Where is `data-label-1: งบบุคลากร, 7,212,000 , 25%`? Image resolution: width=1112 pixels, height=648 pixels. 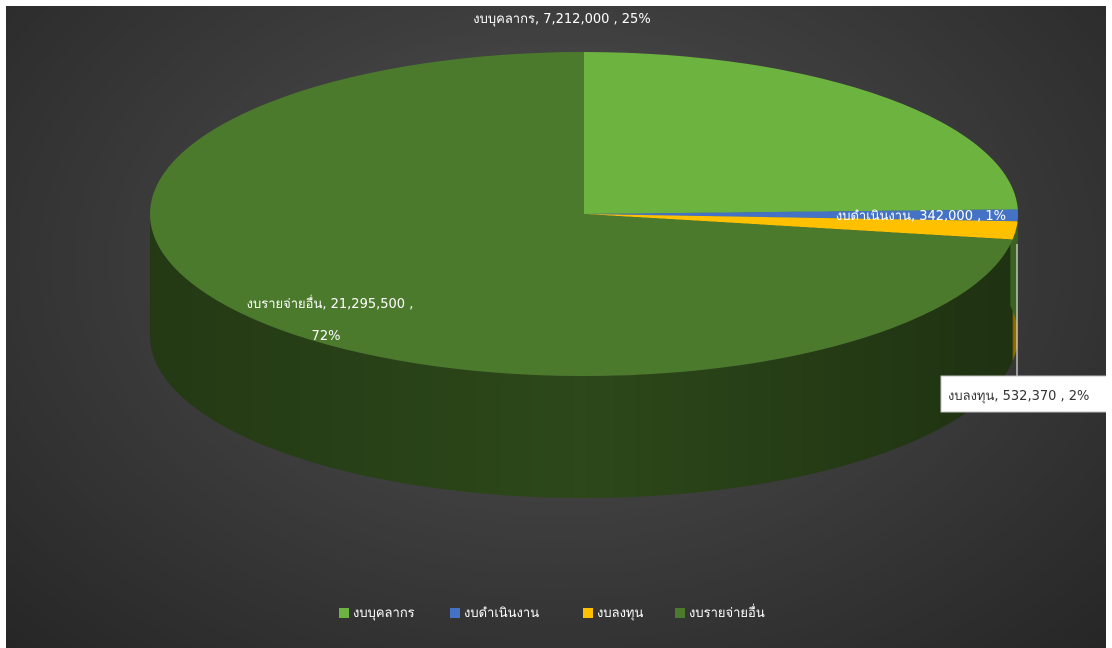 data-label-1: งบบุคลากร, 7,212,000 , 25% is located at coordinates (561, 19).